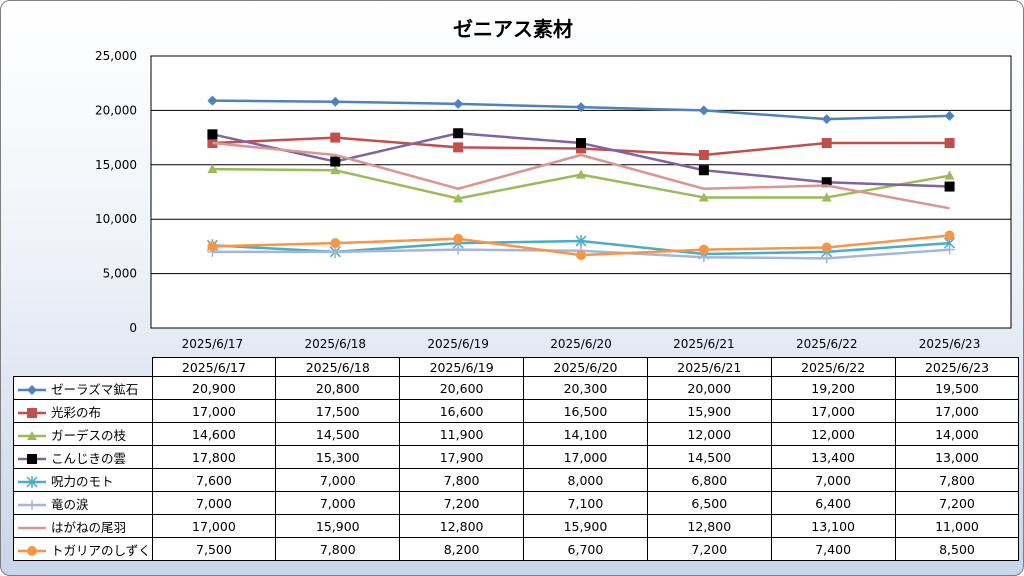 The height and width of the screenshot is (576, 1024). I want to click on data-label: 12,800, so click(462, 526).